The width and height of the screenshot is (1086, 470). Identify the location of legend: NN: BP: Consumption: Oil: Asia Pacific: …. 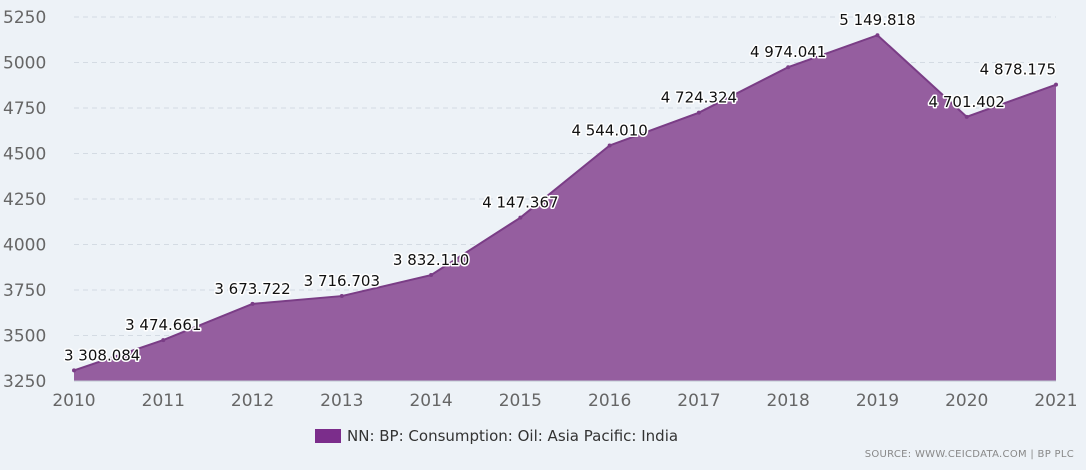
(496, 436).